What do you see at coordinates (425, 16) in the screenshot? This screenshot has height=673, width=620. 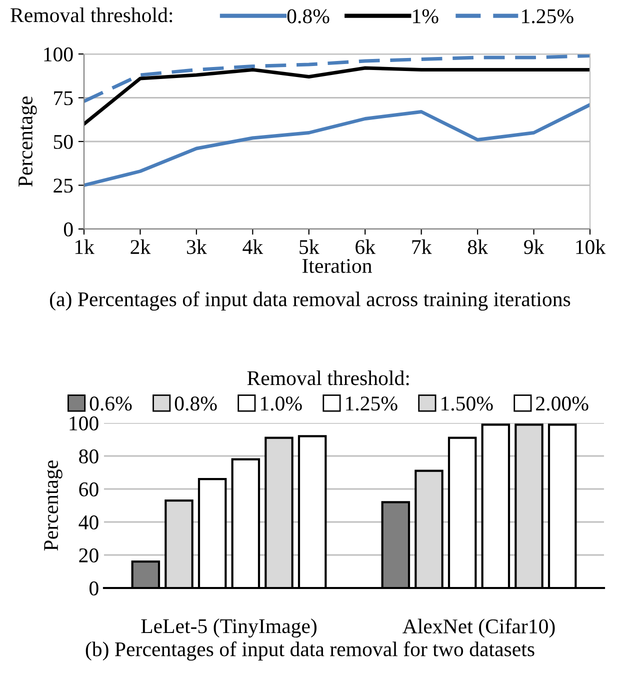 I see `legend-label: 1%` at bounding box center [425, 16].